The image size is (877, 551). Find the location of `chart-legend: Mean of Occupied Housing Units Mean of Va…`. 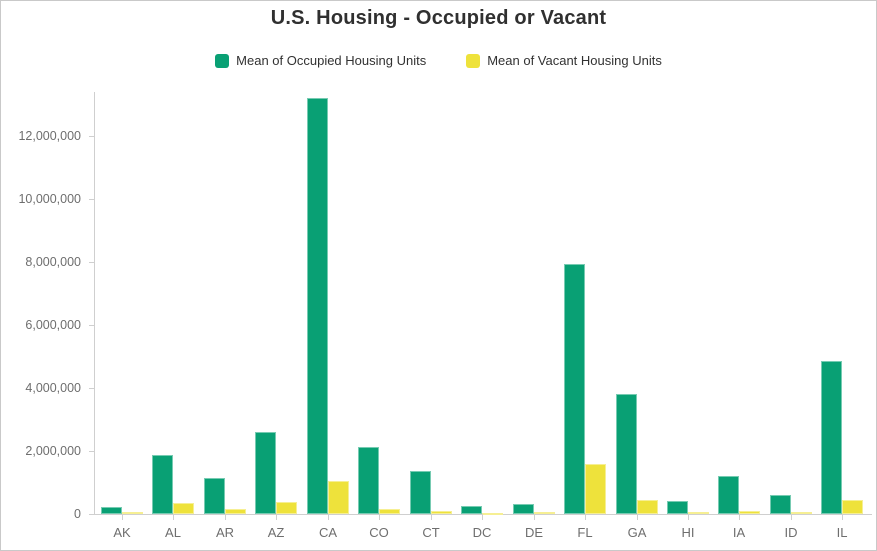

chart-legend: Mean of Occupied Housing Units Mean of Va… is located at coordinates (438, 60).